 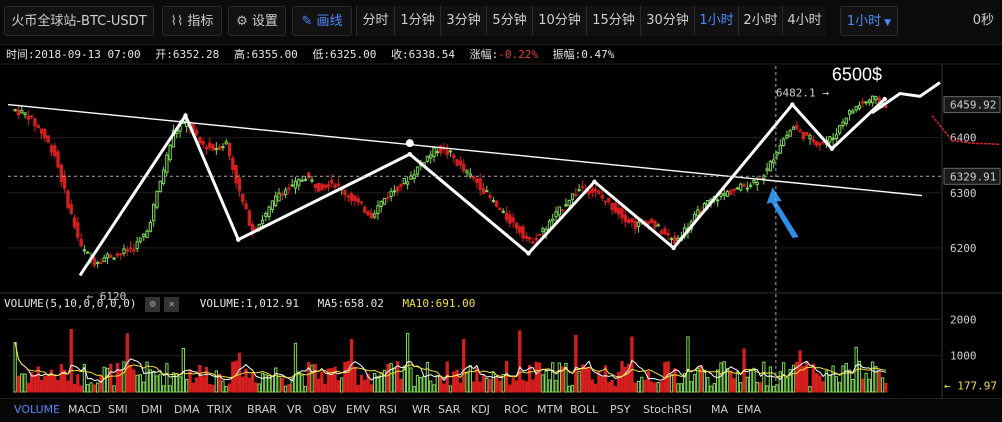 What do you see at coordinates (667, 21) in the screenshot?
I see `interval-6: 30分钟` at bounding box center [667, 21].